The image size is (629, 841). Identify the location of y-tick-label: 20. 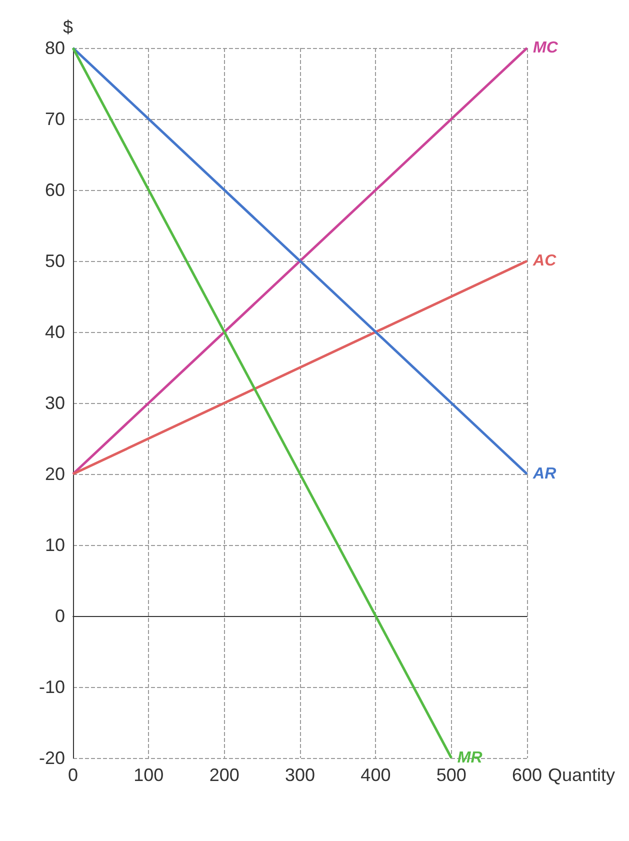
(54, 474).